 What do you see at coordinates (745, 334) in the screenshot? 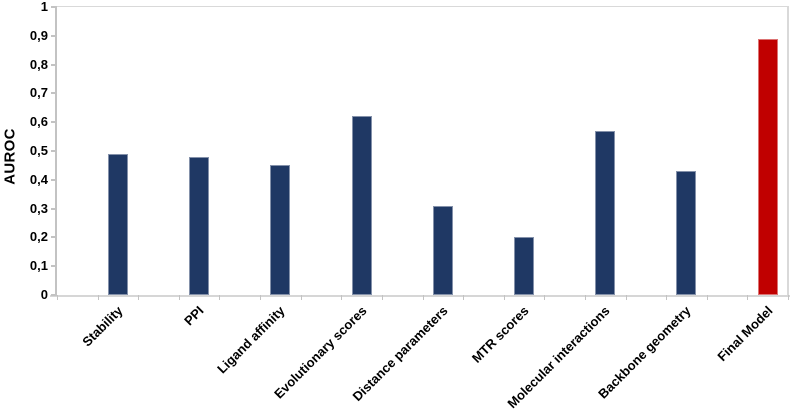
I see `x-axis-label-final-model: Final Model` at bounding box center [745, 334].